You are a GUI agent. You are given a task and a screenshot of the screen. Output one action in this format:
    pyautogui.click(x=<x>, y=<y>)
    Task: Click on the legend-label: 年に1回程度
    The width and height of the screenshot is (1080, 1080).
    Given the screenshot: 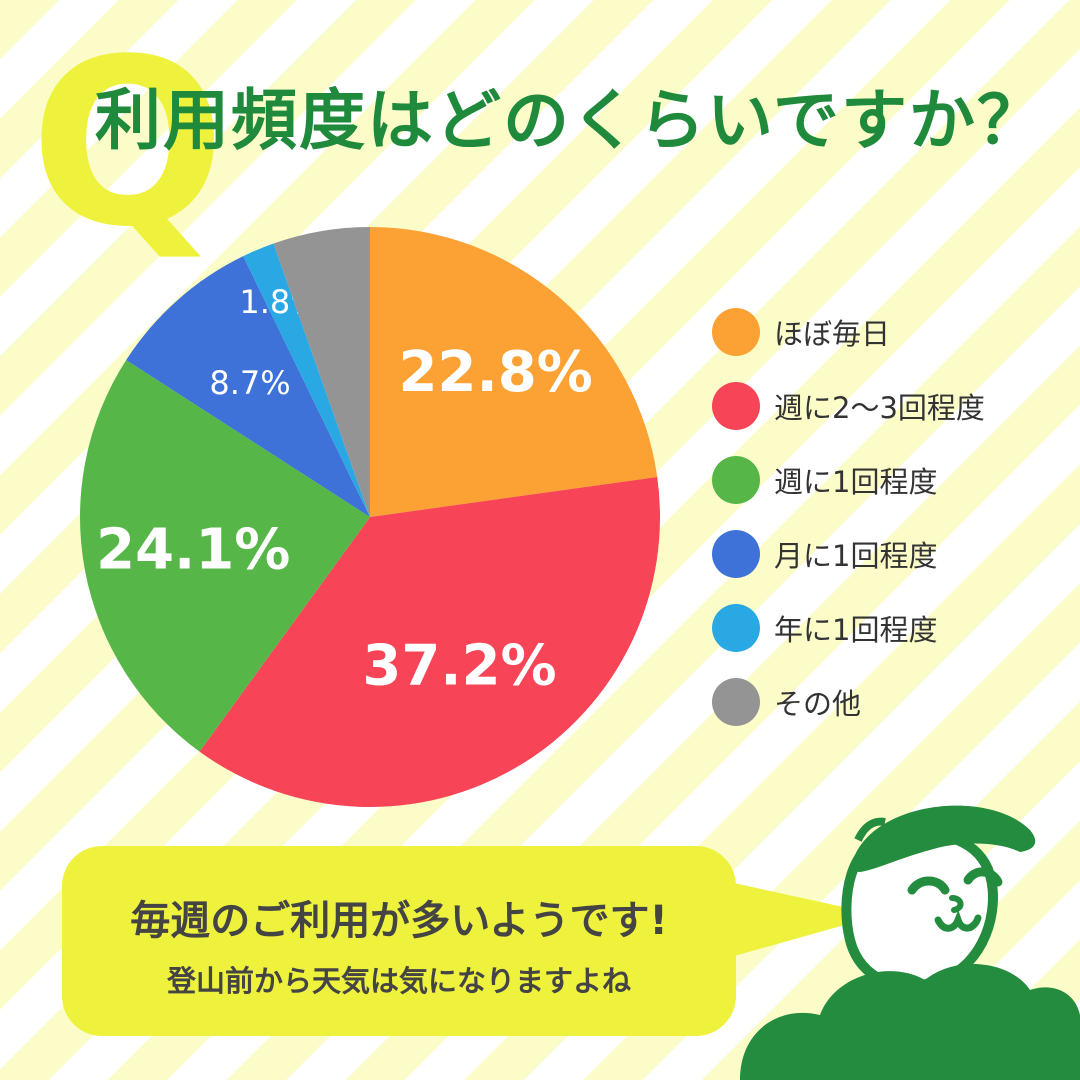 What is the action you would take?
    pyautogui.click(x=856, y=630)
    